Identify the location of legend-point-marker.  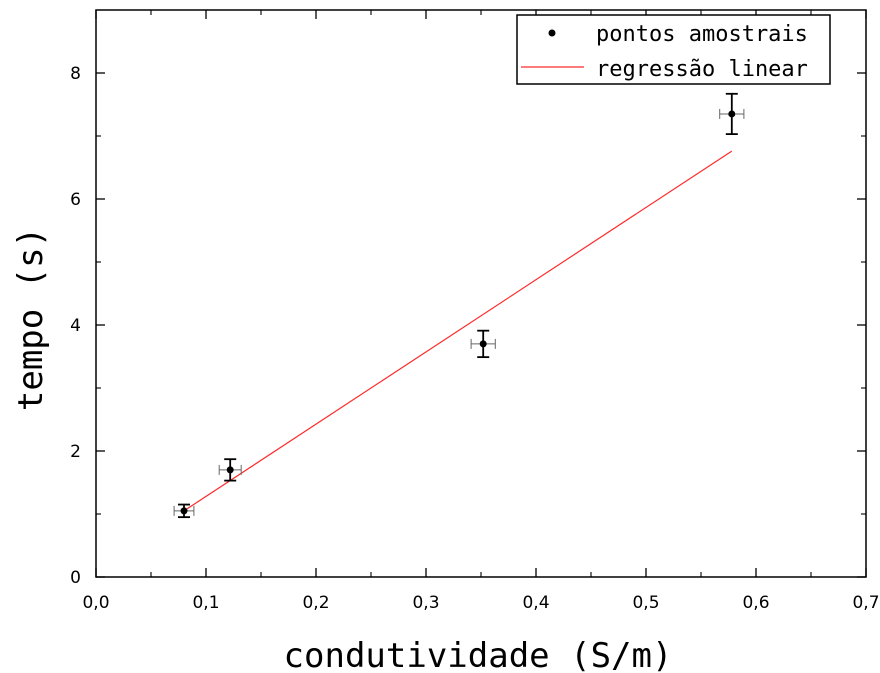
(552, 33).